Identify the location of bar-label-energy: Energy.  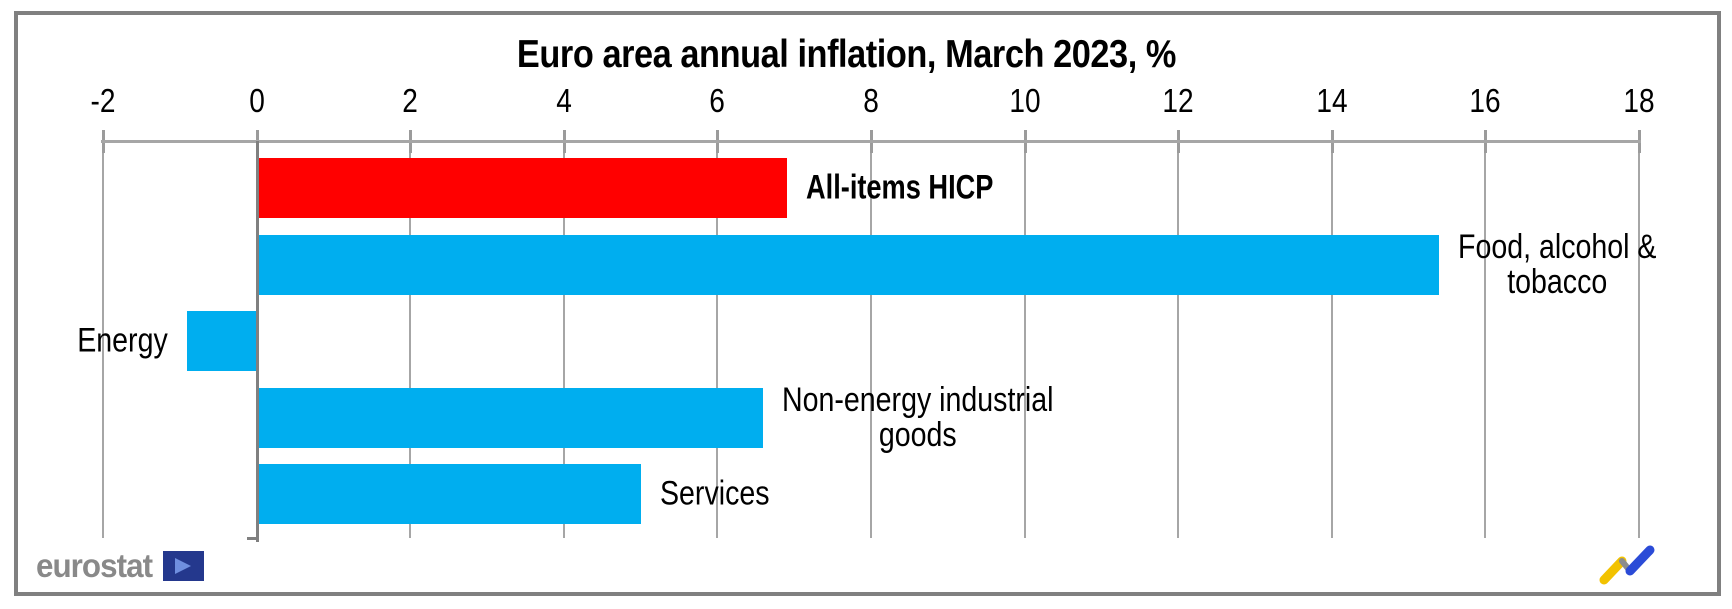
(122, 340).